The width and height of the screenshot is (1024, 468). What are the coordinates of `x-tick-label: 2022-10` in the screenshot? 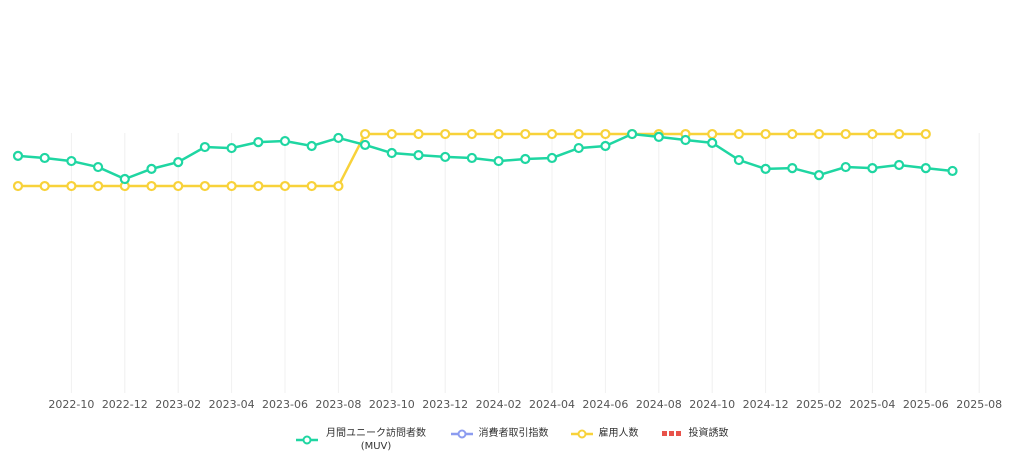 It's located at (71, 404).